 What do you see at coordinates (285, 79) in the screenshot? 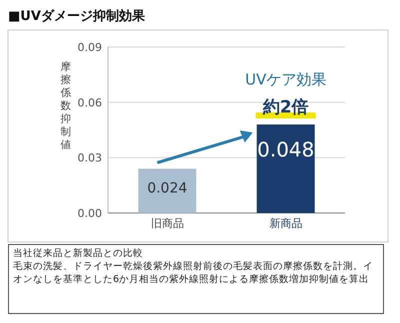
I see `annotation: UVケア効果` at bounding box center [285, 79].